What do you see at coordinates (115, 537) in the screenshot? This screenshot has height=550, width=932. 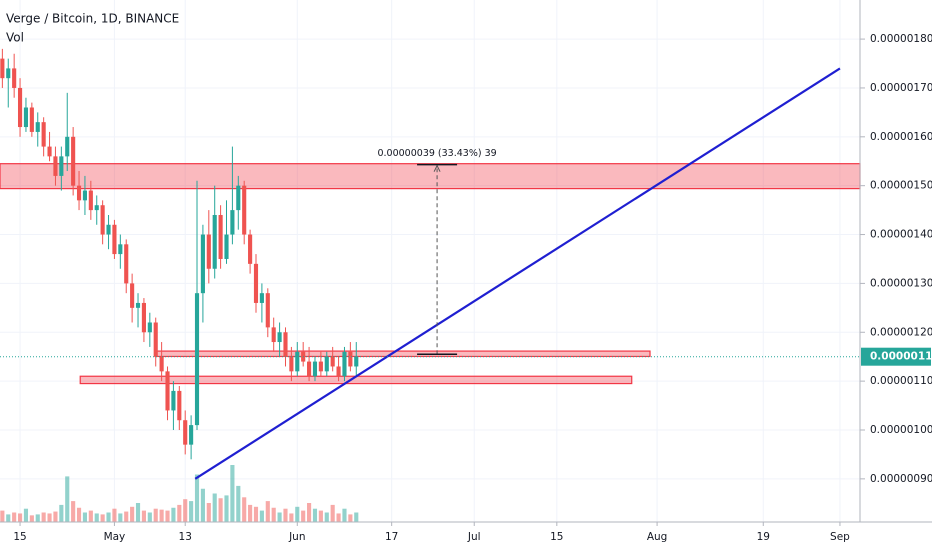 I see `x-tick-label: May` at bounding box center [115, 537].